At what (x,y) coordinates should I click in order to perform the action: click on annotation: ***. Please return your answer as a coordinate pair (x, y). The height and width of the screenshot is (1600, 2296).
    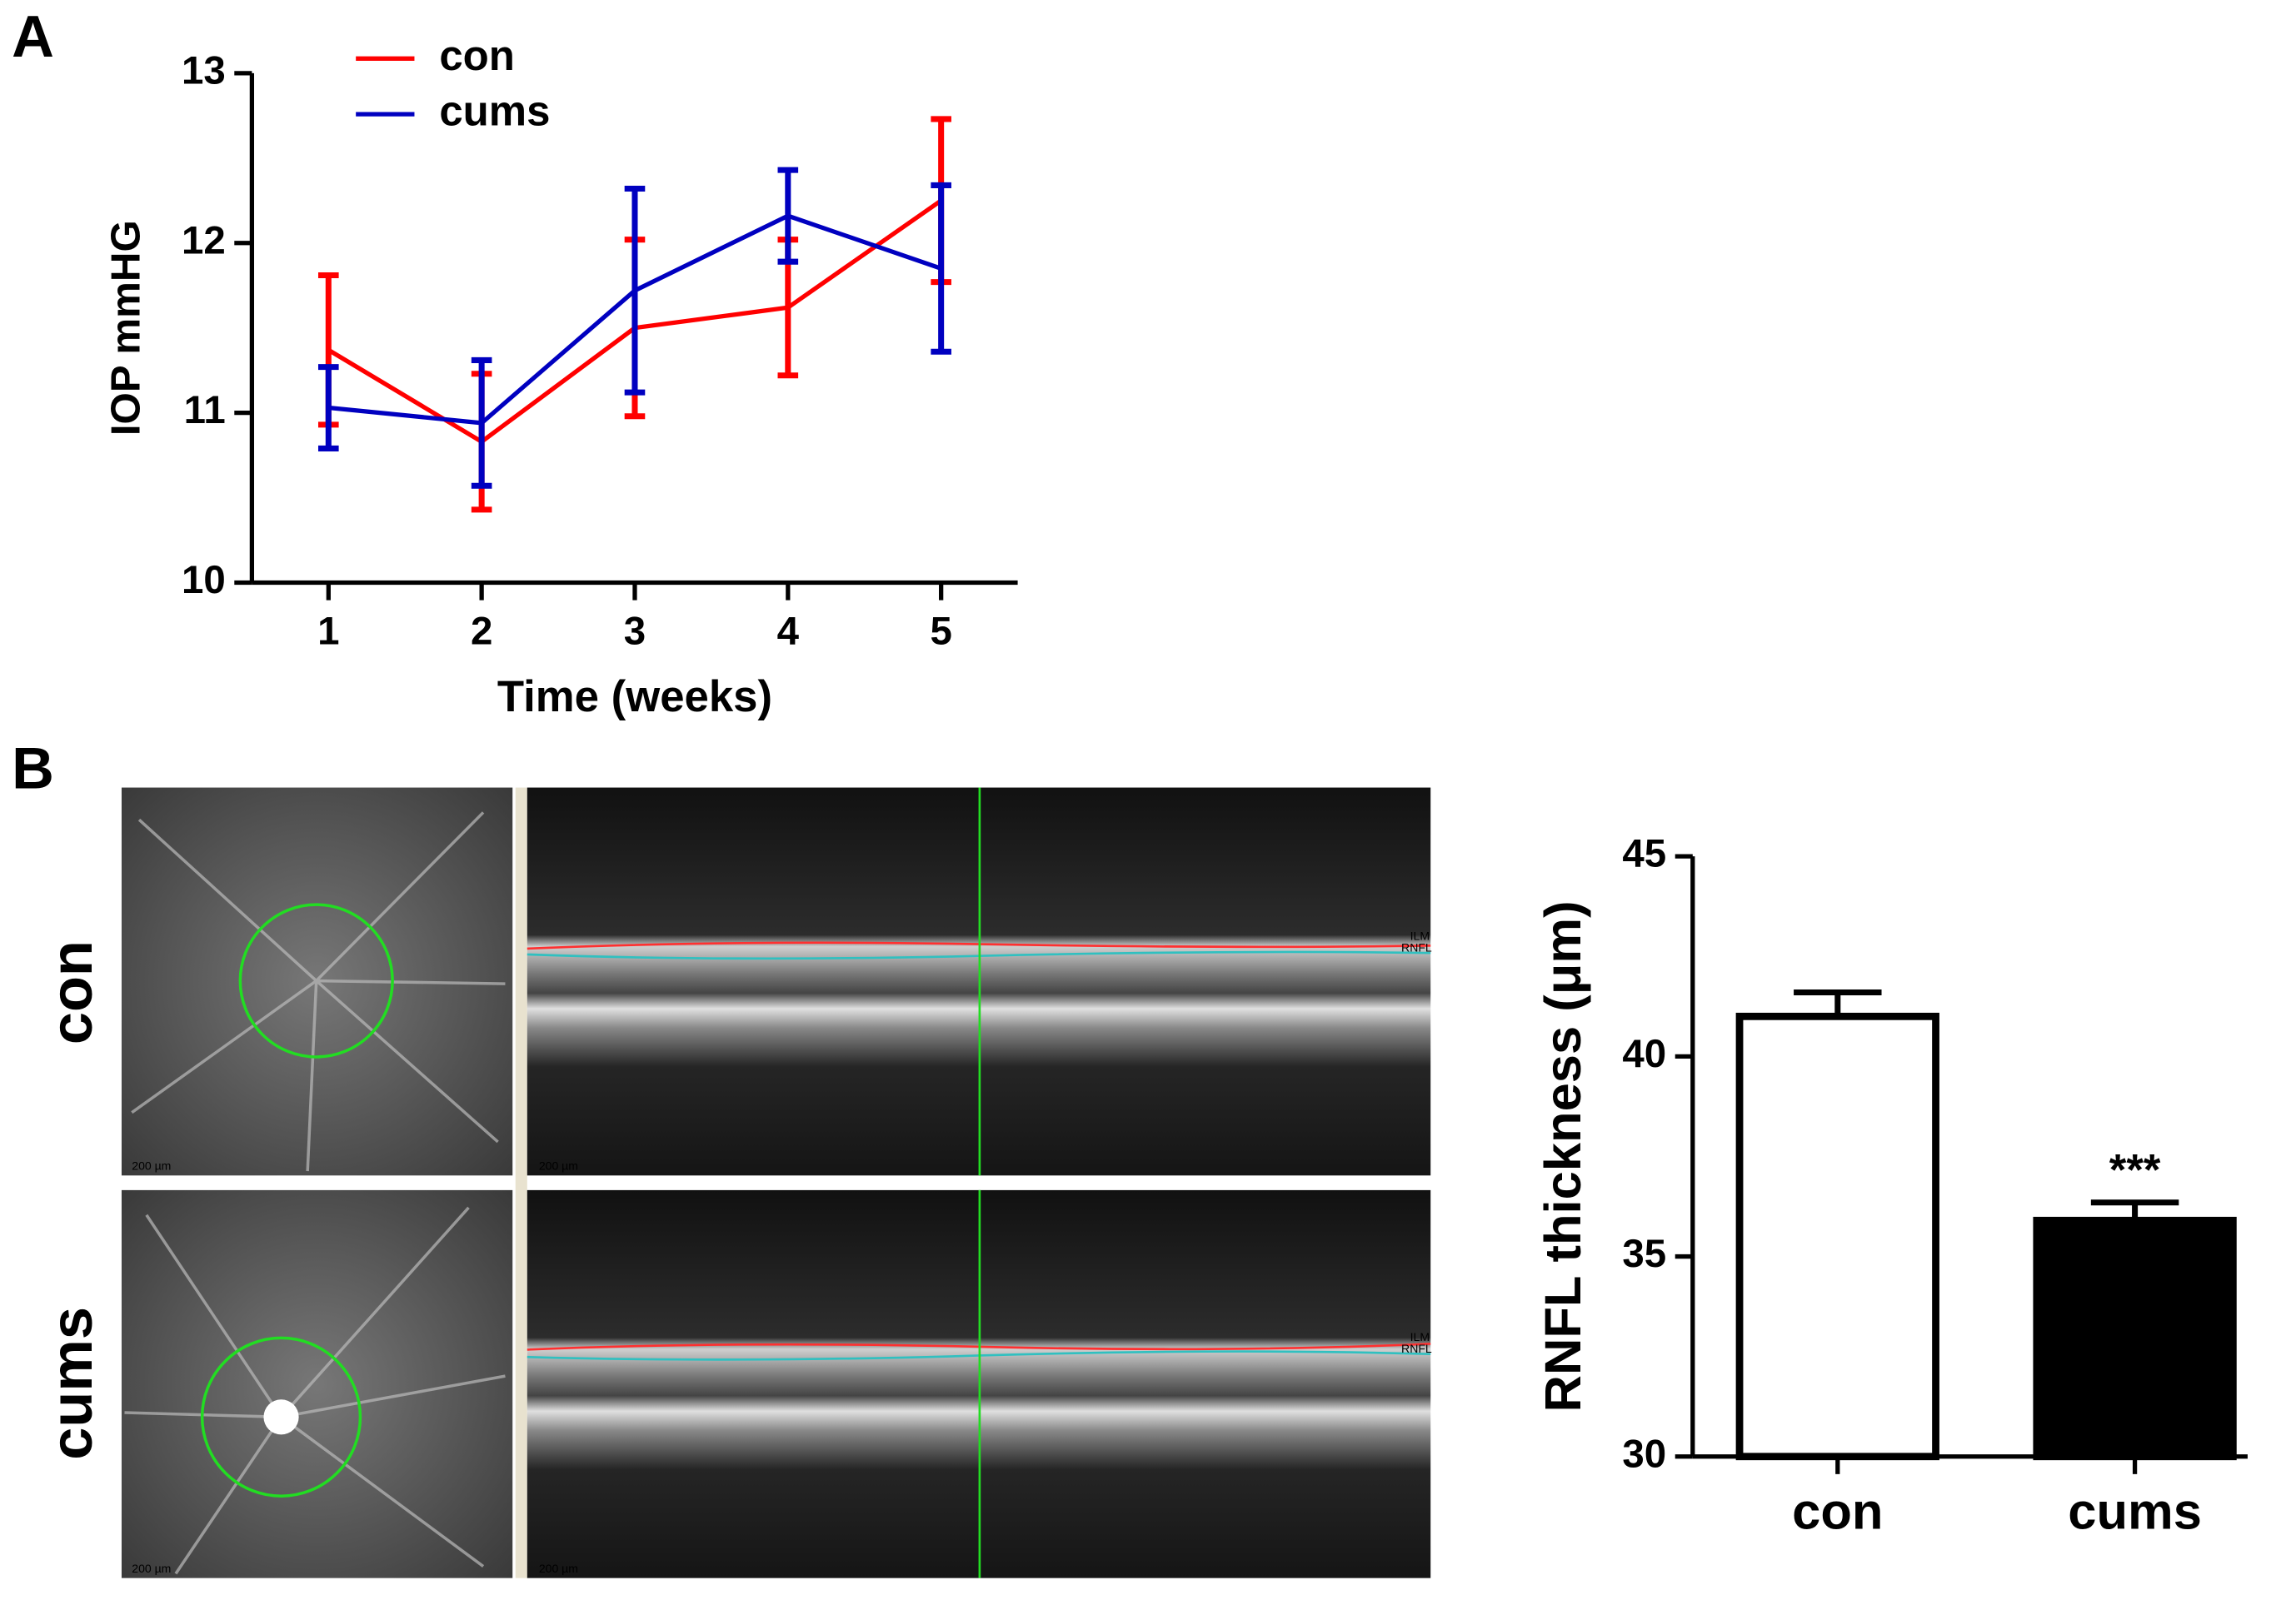
    Looking at the image, I should click on (2135, 1169).